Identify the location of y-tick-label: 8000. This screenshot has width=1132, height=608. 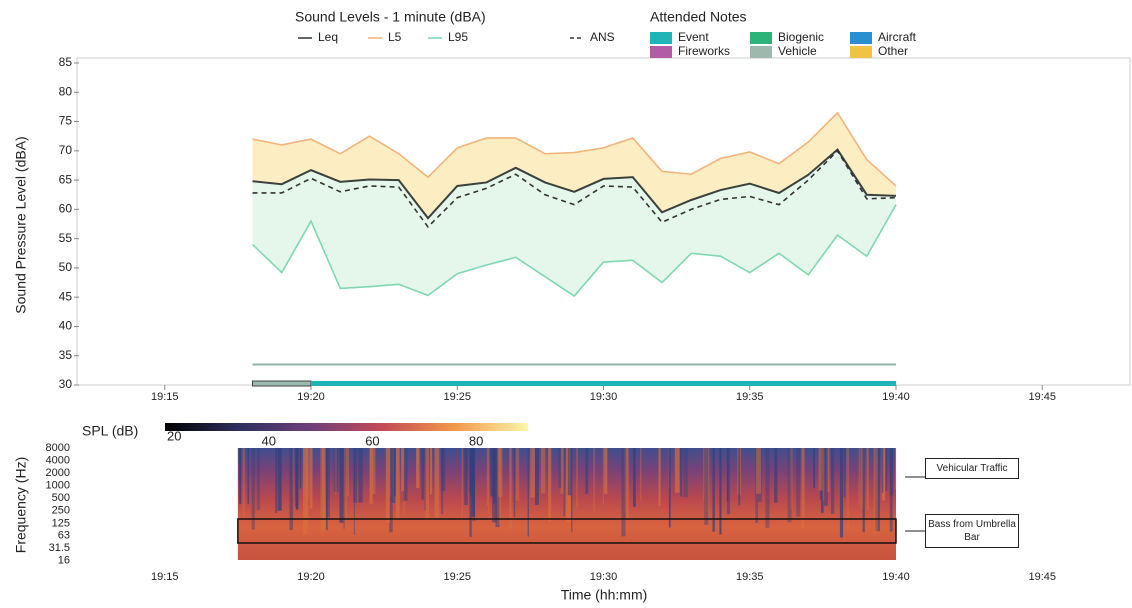
(58, 448).